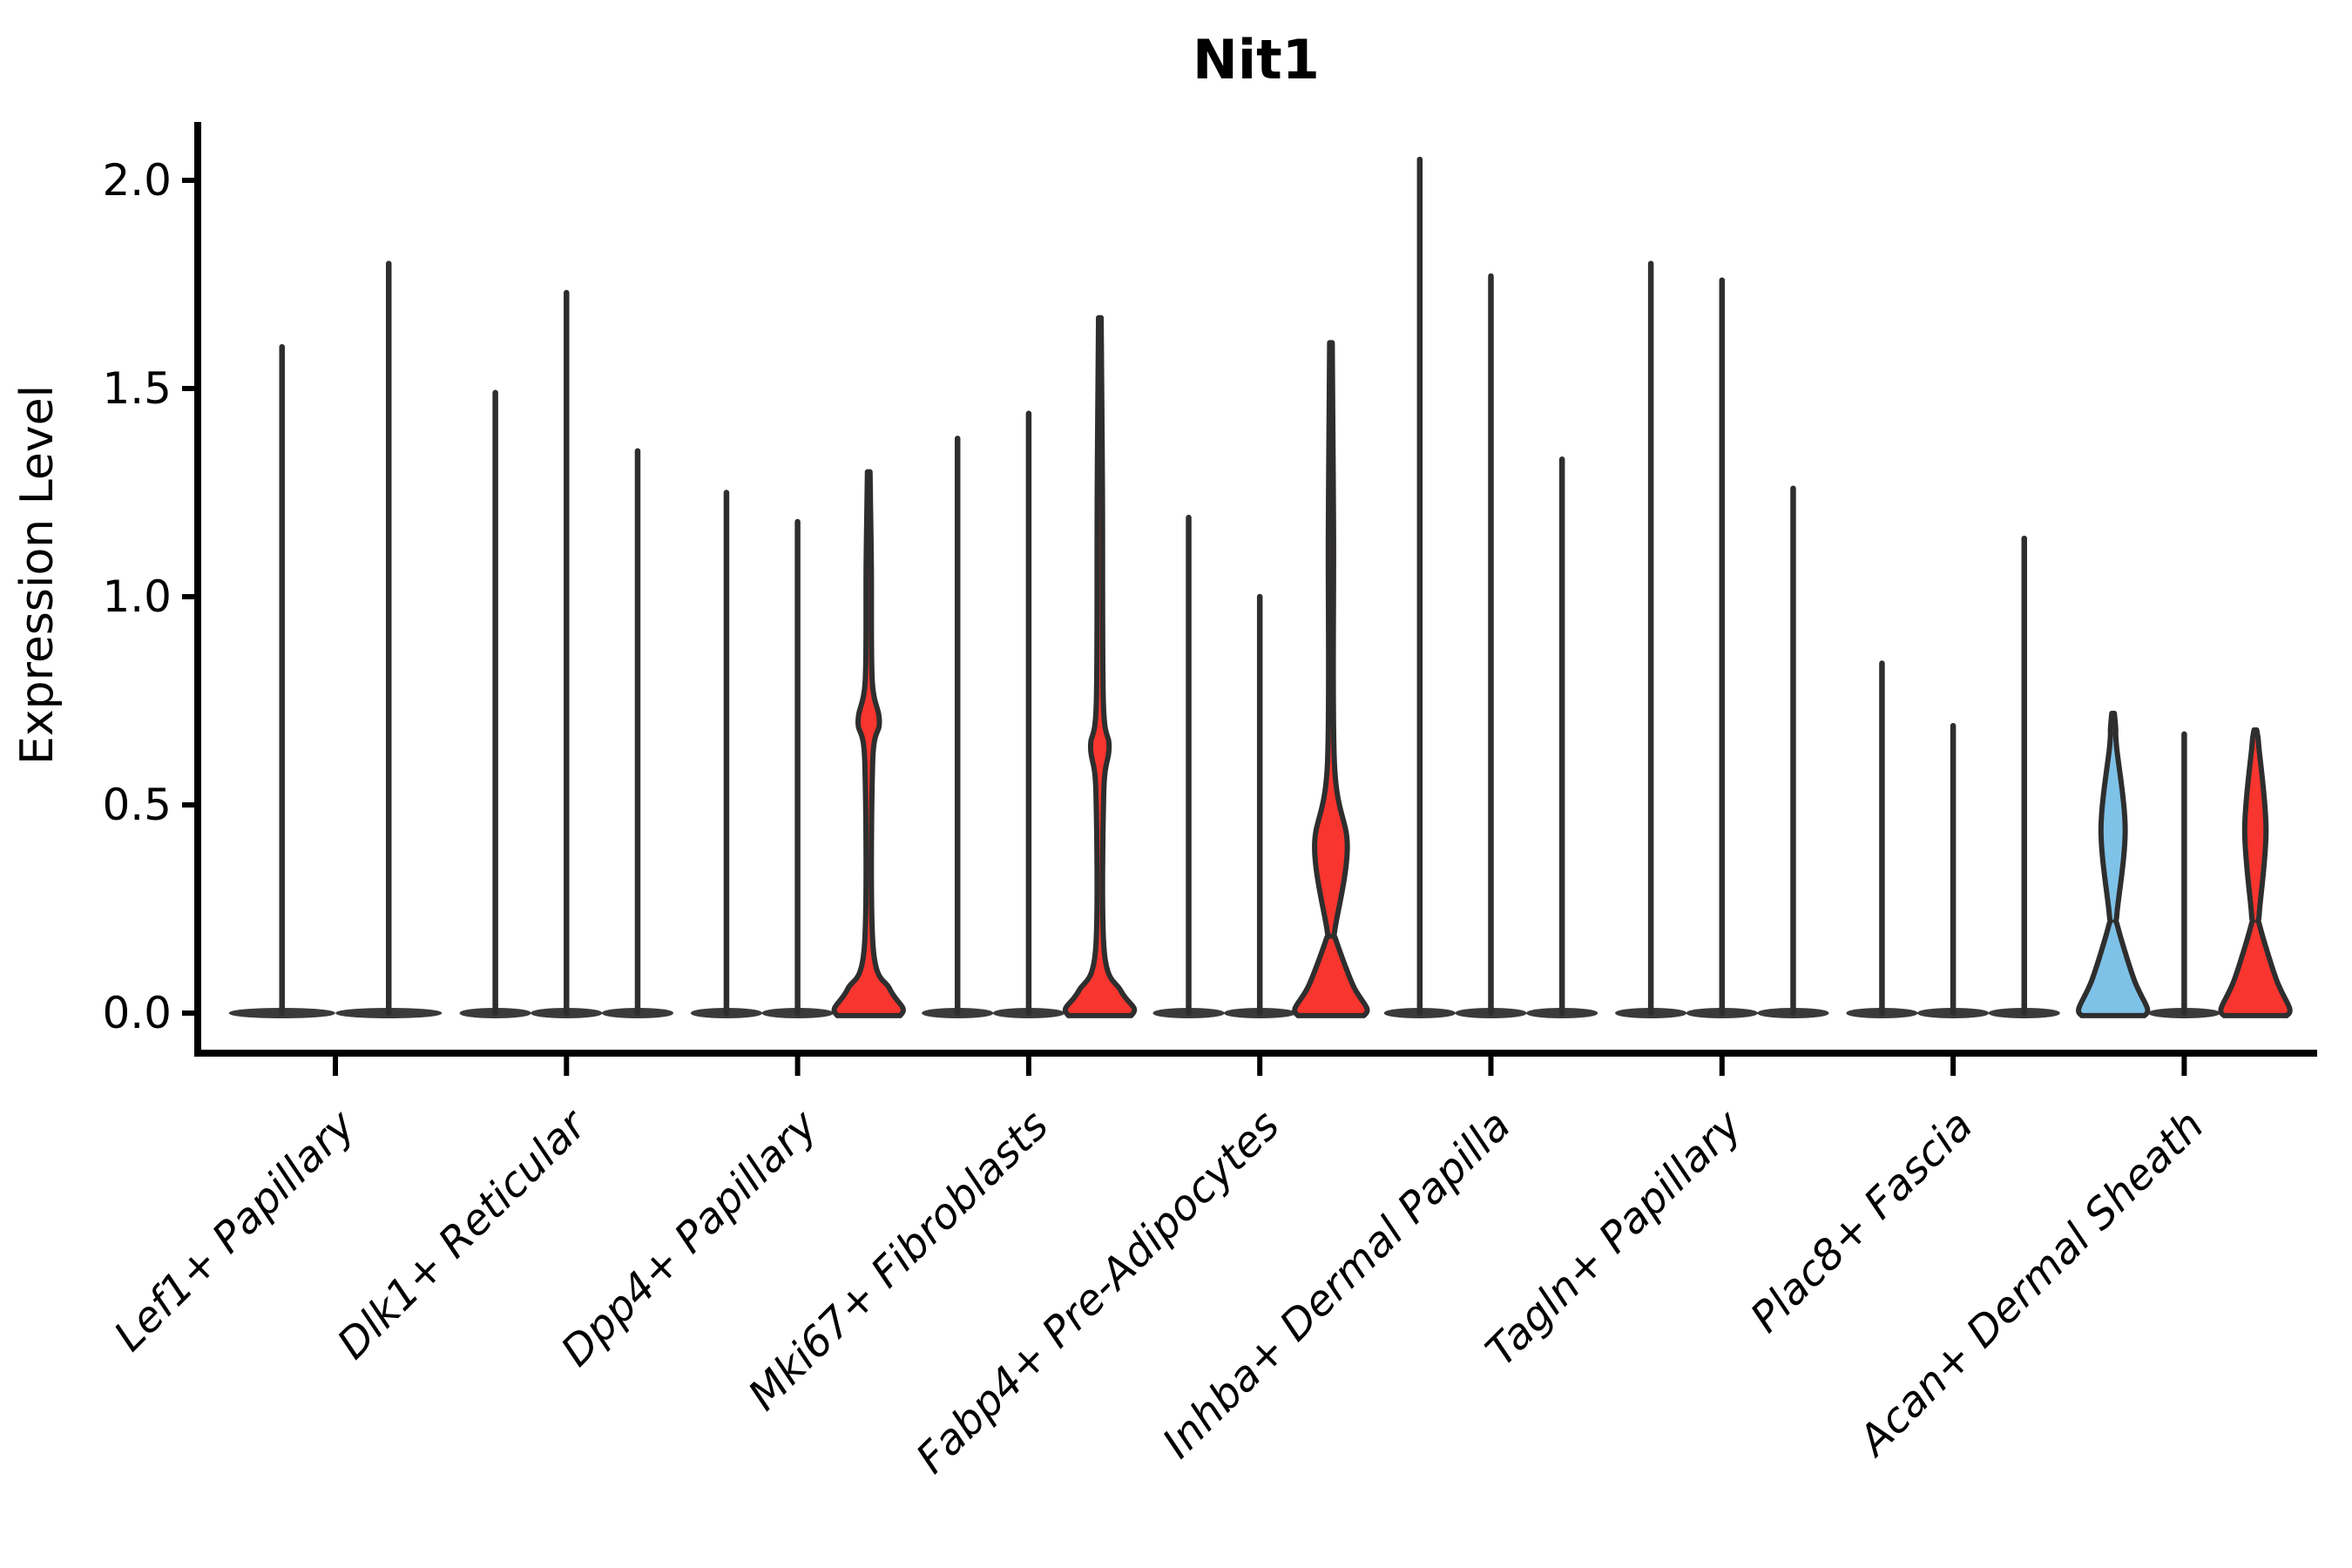  I want to click on y-tick-label: 1.5, so click(137, 388).